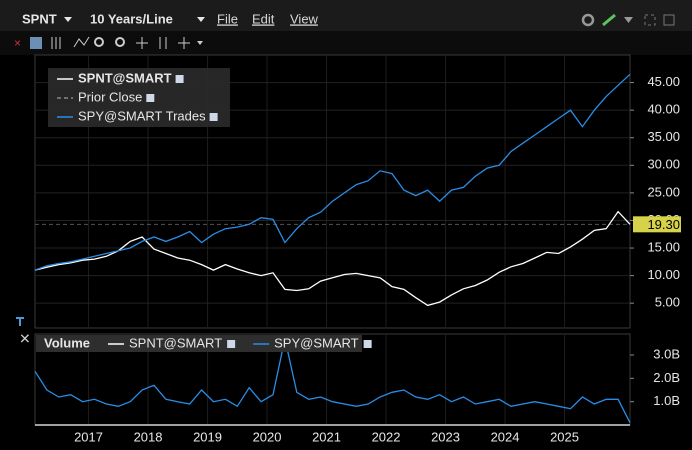 This screenshot has width=692, height=450. Describe the element at coordinates (628, 20) in the screenshot. I see `window-dropdown` at that location.